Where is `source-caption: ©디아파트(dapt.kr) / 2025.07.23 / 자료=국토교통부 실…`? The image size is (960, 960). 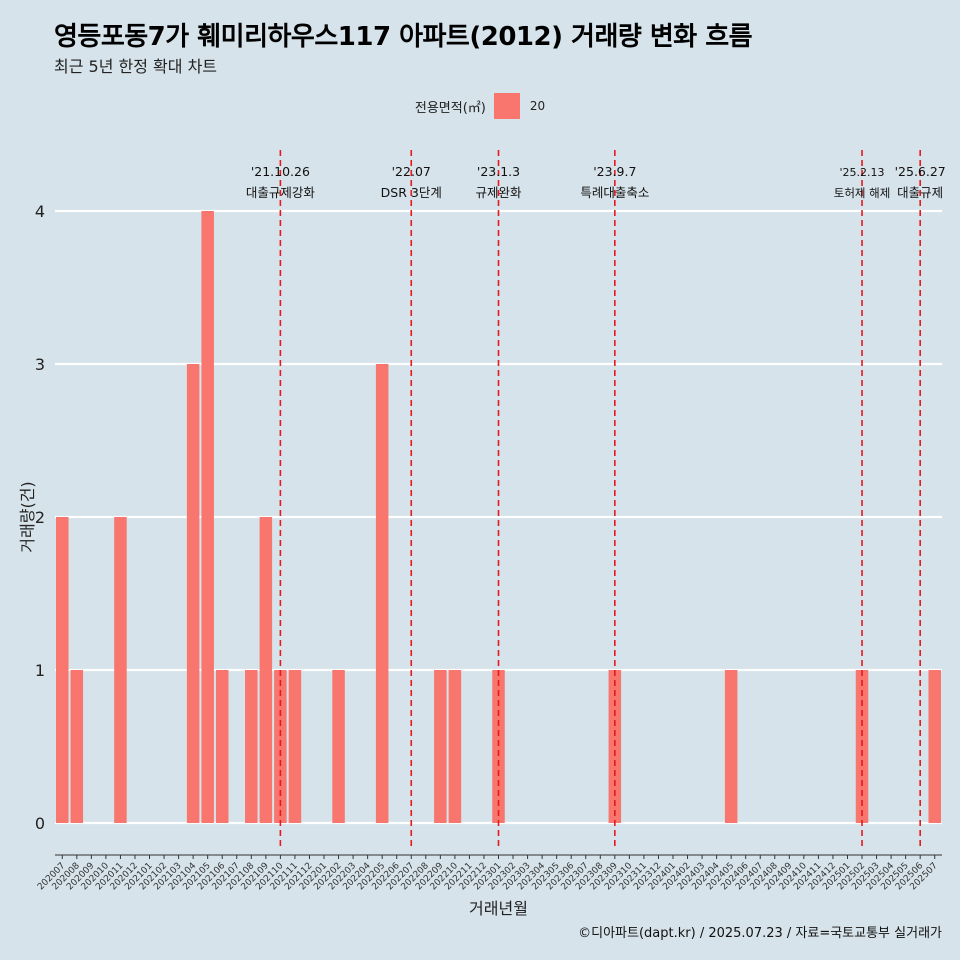
source-caption: ©디아파트(dapt.kr) / 2025.07.23 / 자료=국토교통부 실… is located at coordinates (760, 933).